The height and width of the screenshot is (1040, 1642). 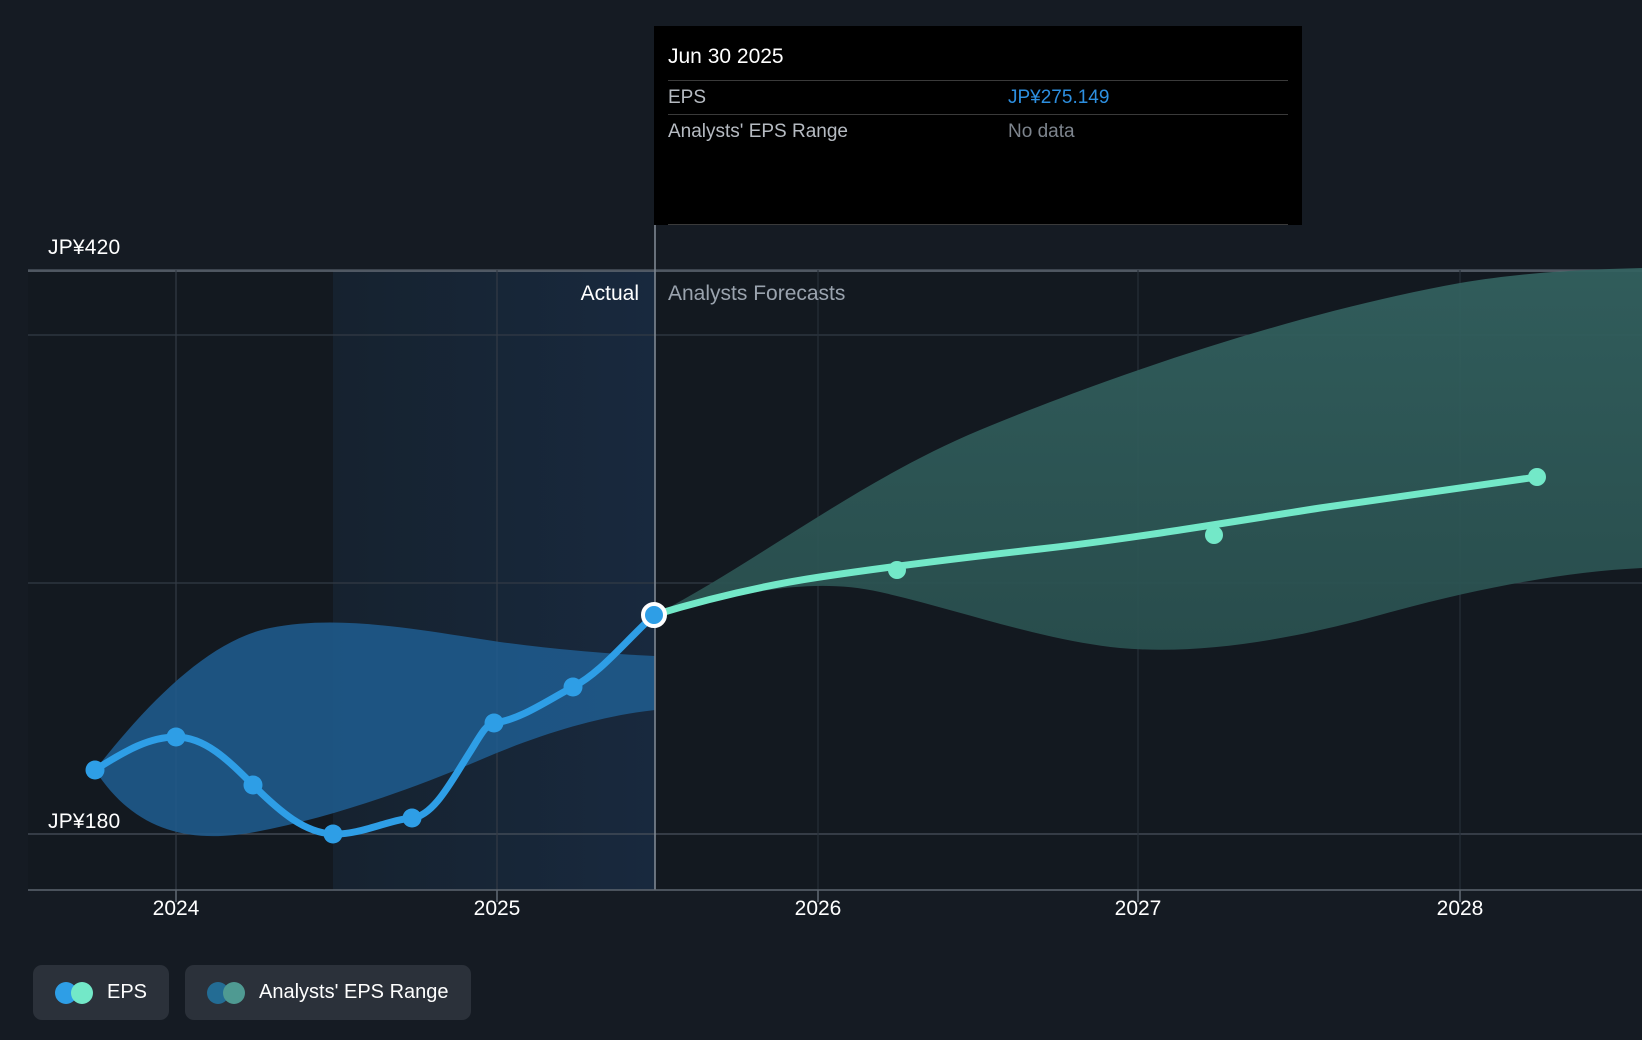 I want to click on forecast-band-label: Analysts Forecasts, so click(x=757, y=293).